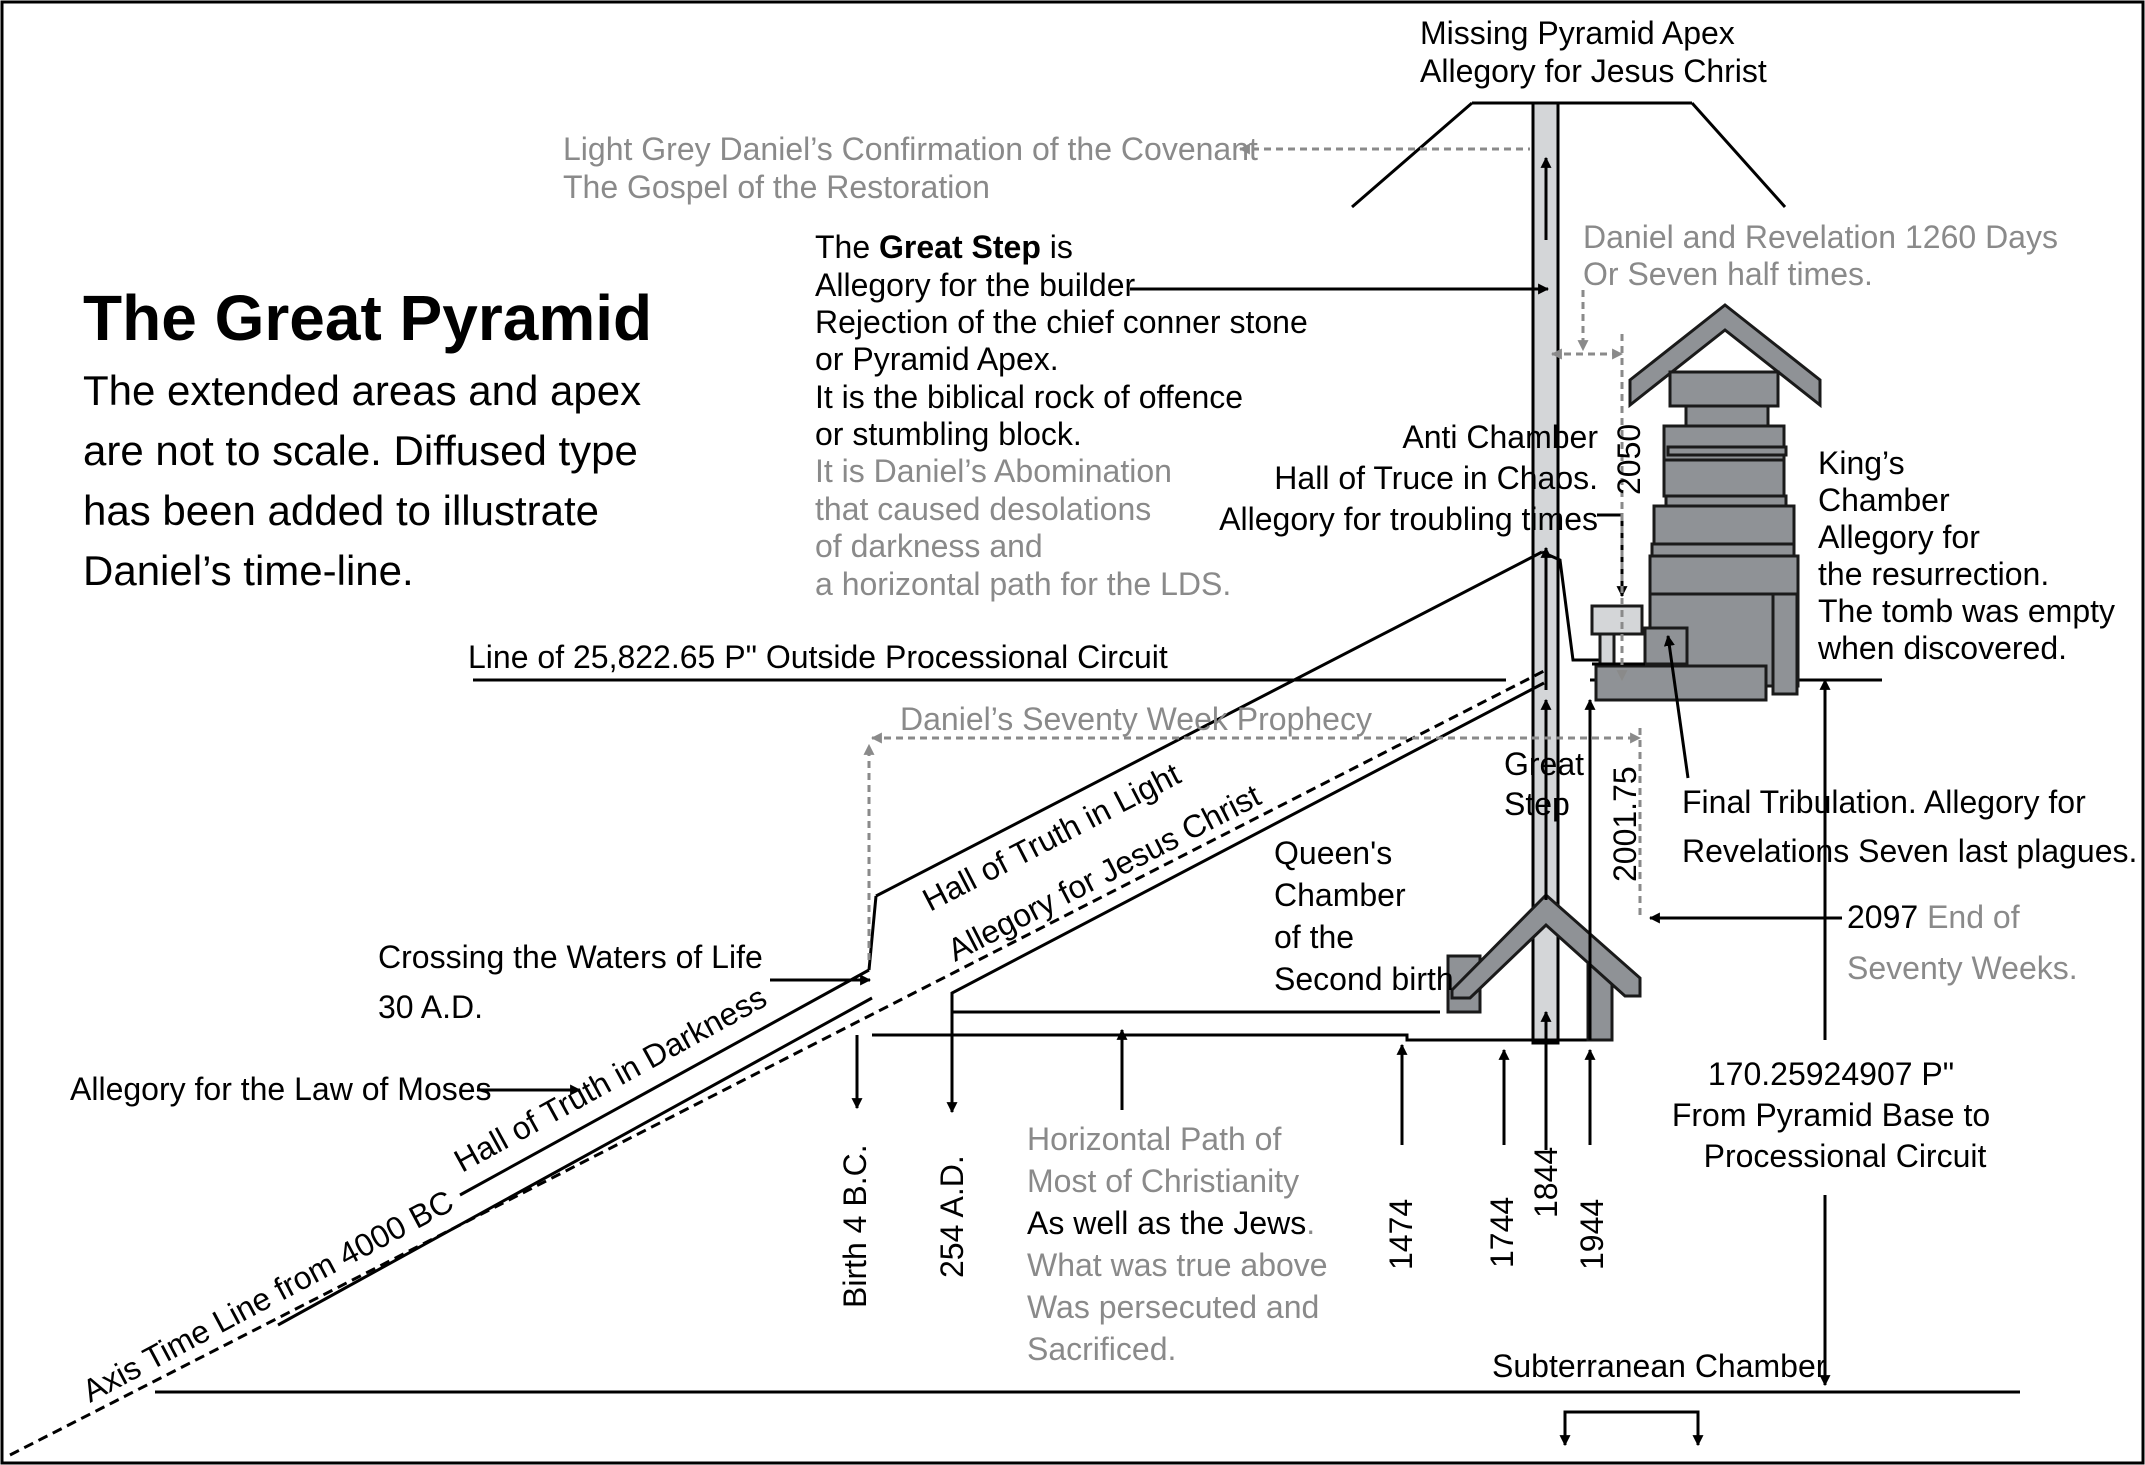 This screenshot has width=2145, height=1465. Describe the element at coordinates (929, 546) in the screenshot. I see `great-step-line-grey: of darkness and` at that location.